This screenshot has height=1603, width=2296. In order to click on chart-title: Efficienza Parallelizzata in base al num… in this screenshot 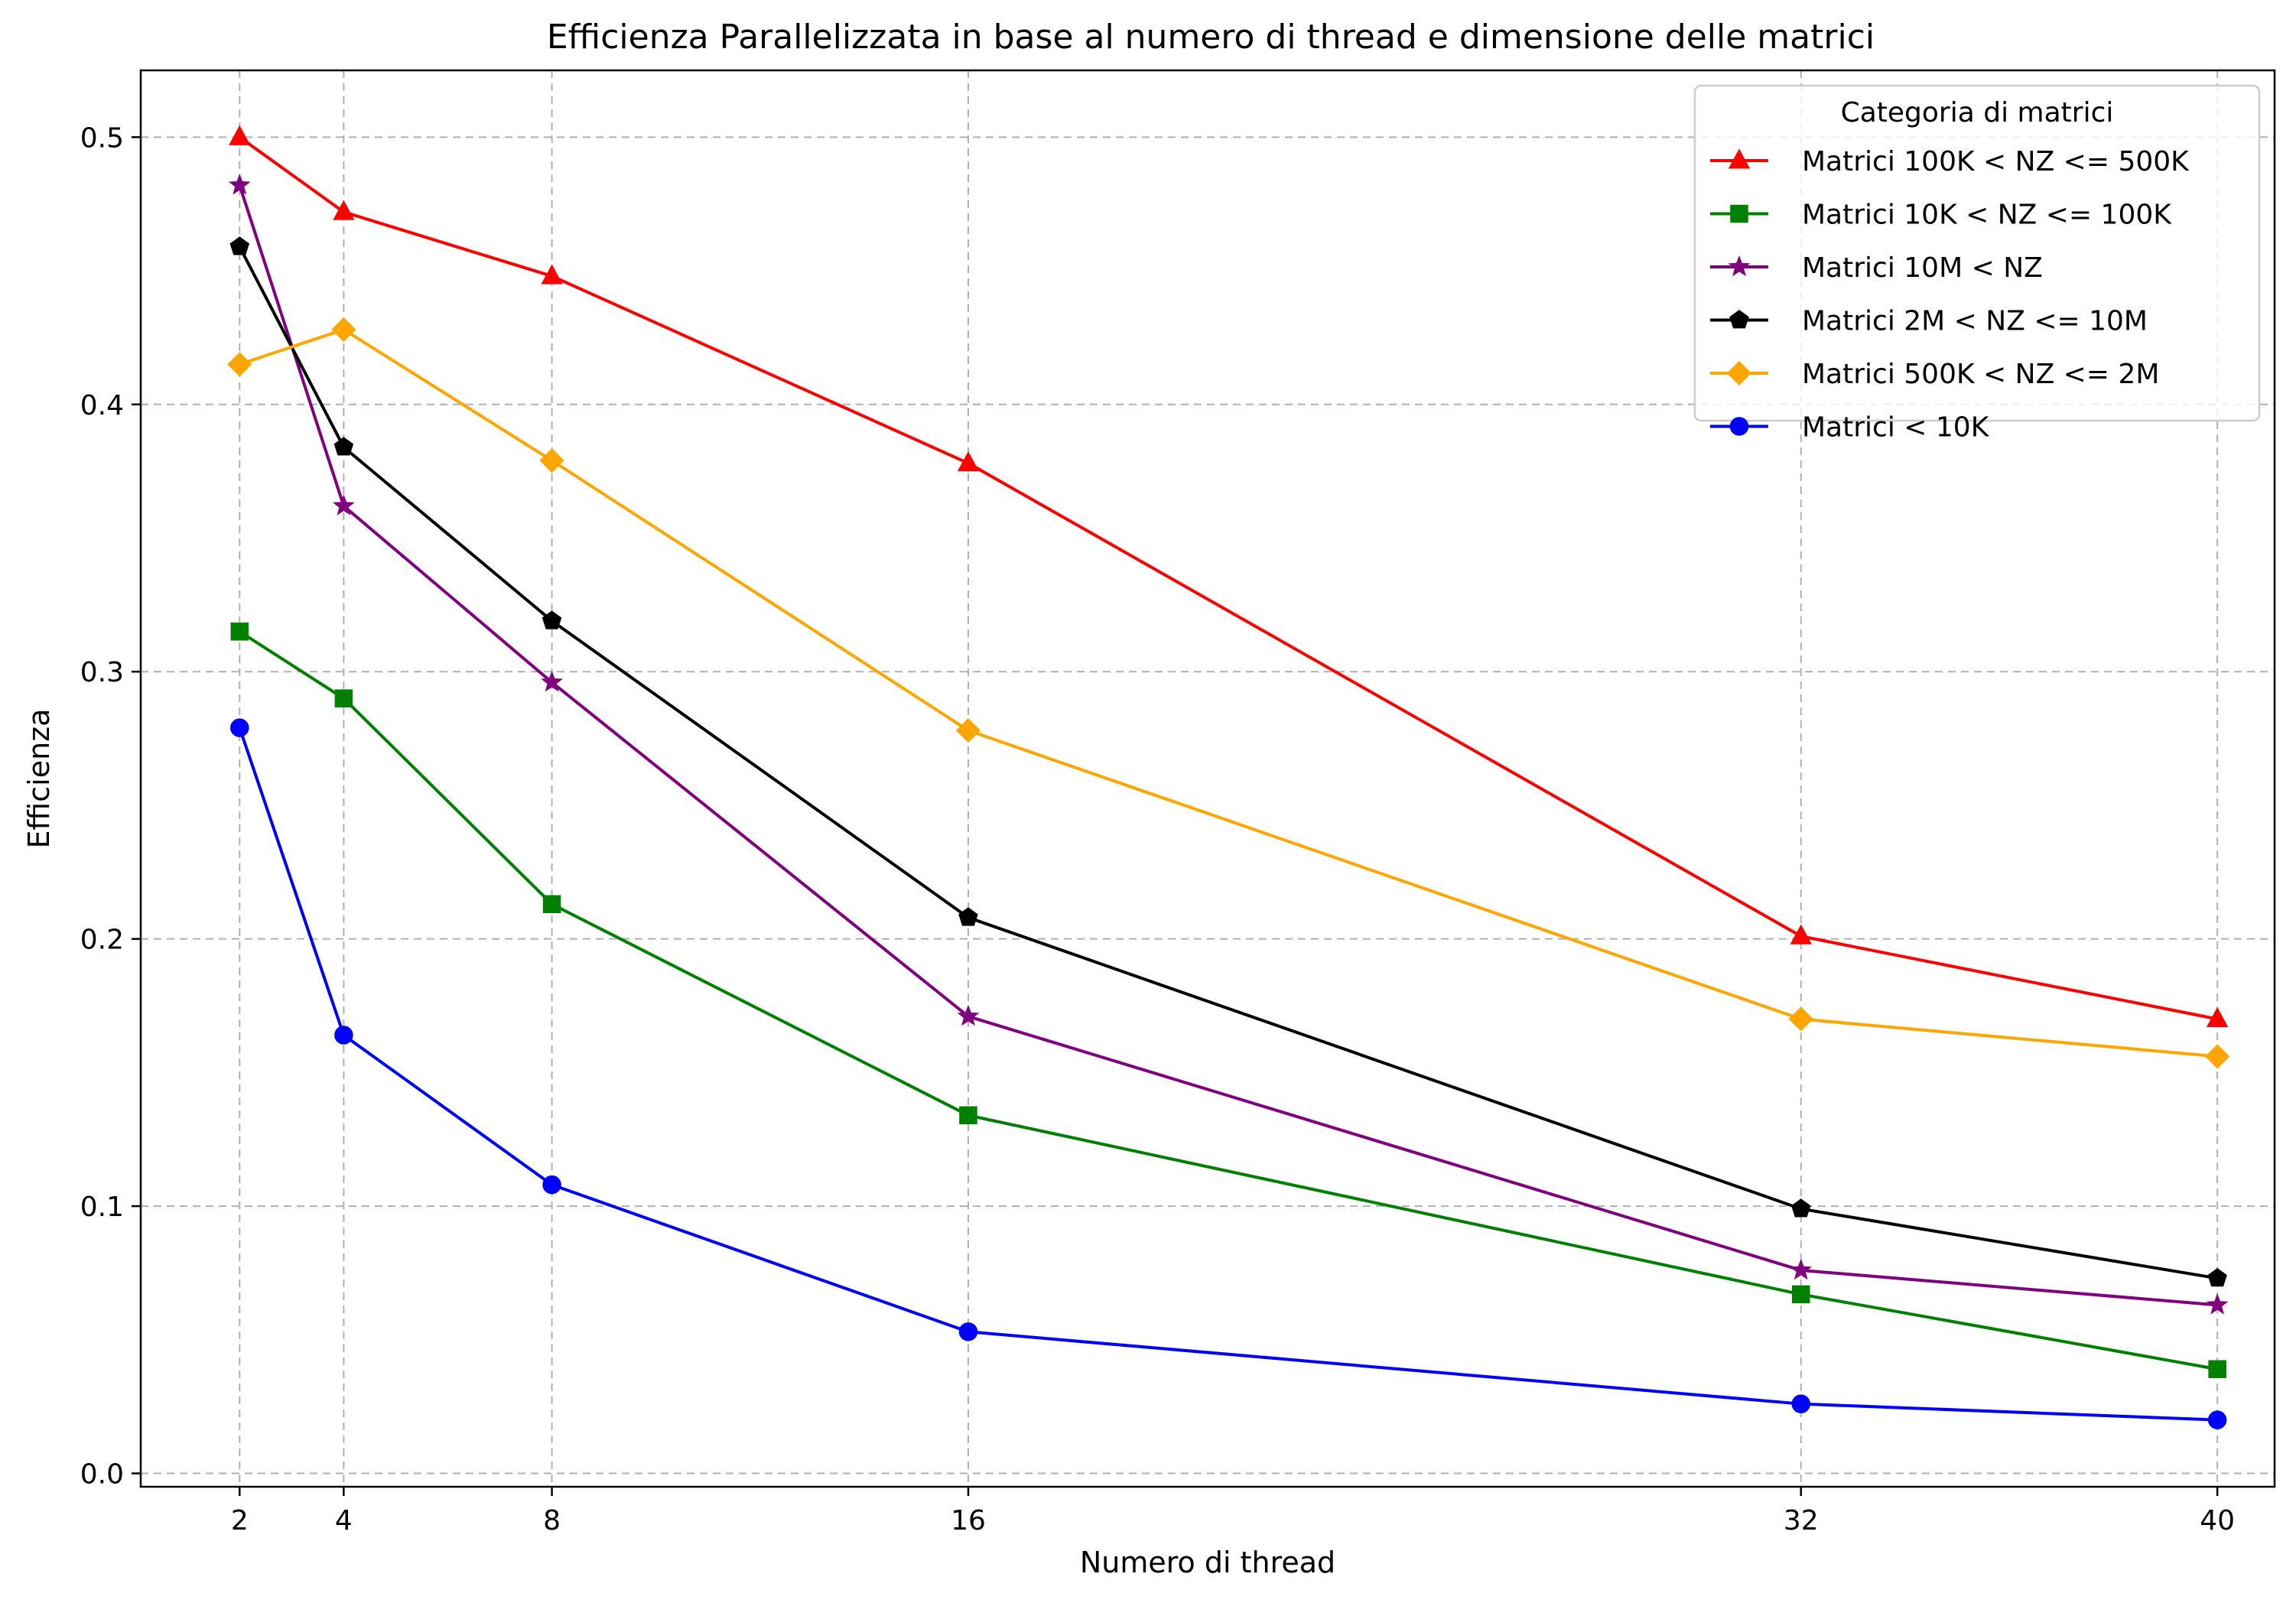, I will do `click(1211, 37)`.